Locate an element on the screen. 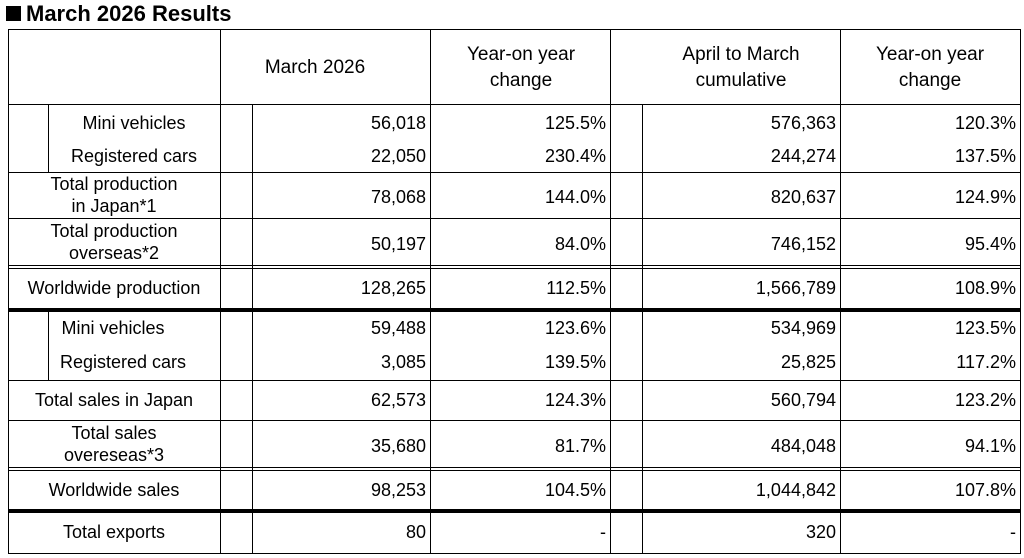 This screenshot has width=1024, height=558. table-cell: 576,363 is located at coordinates (803, 123).